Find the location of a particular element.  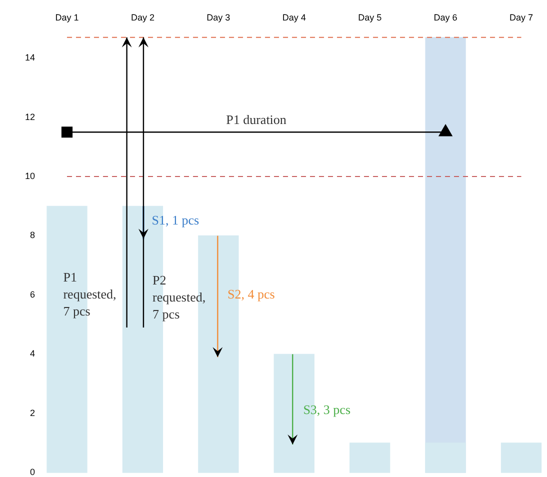

x-tick-label: Day 5 is located at coordinates (370, 17).